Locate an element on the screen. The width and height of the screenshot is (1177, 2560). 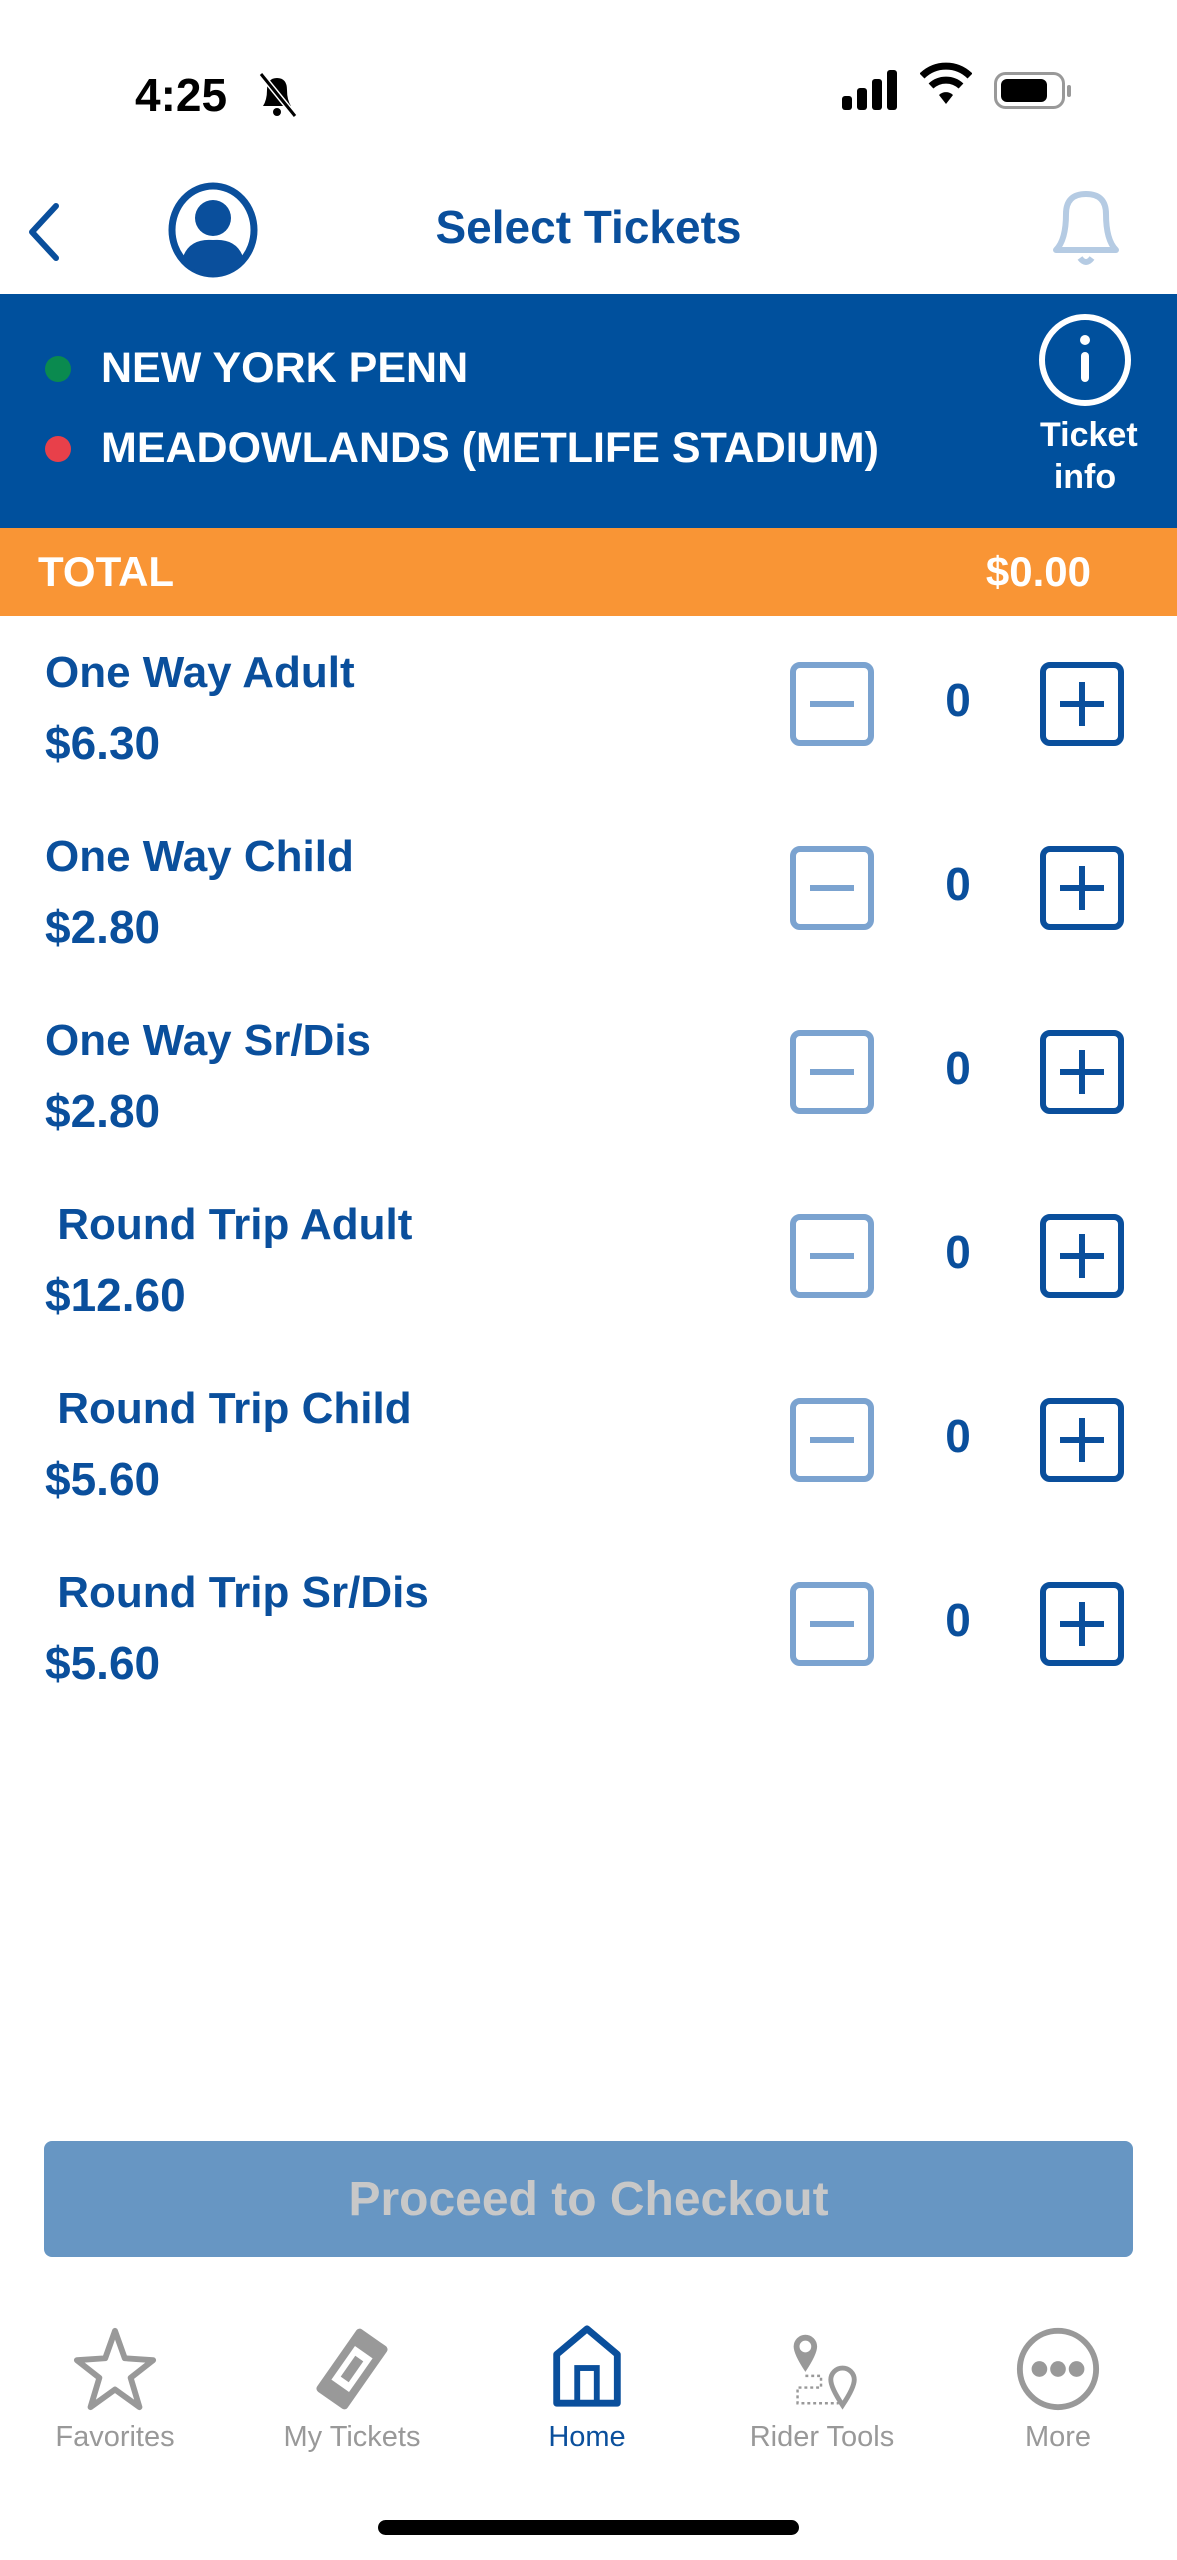
map-pins-icon is located at coordinates (825, 2372).